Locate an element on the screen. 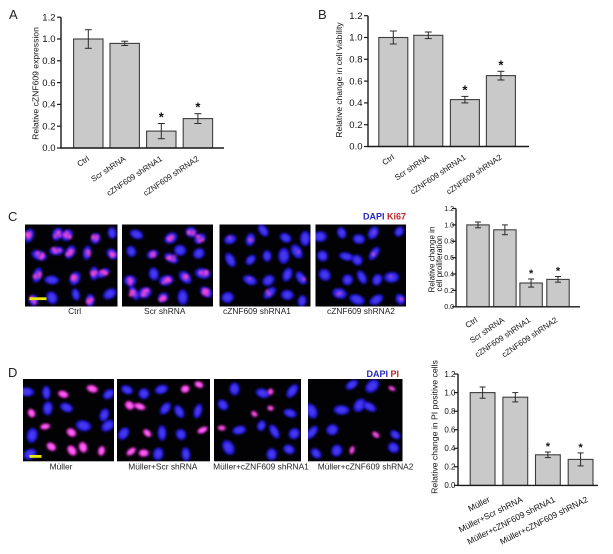  svg-text: Ctrl is located at coordinates (74, 311).